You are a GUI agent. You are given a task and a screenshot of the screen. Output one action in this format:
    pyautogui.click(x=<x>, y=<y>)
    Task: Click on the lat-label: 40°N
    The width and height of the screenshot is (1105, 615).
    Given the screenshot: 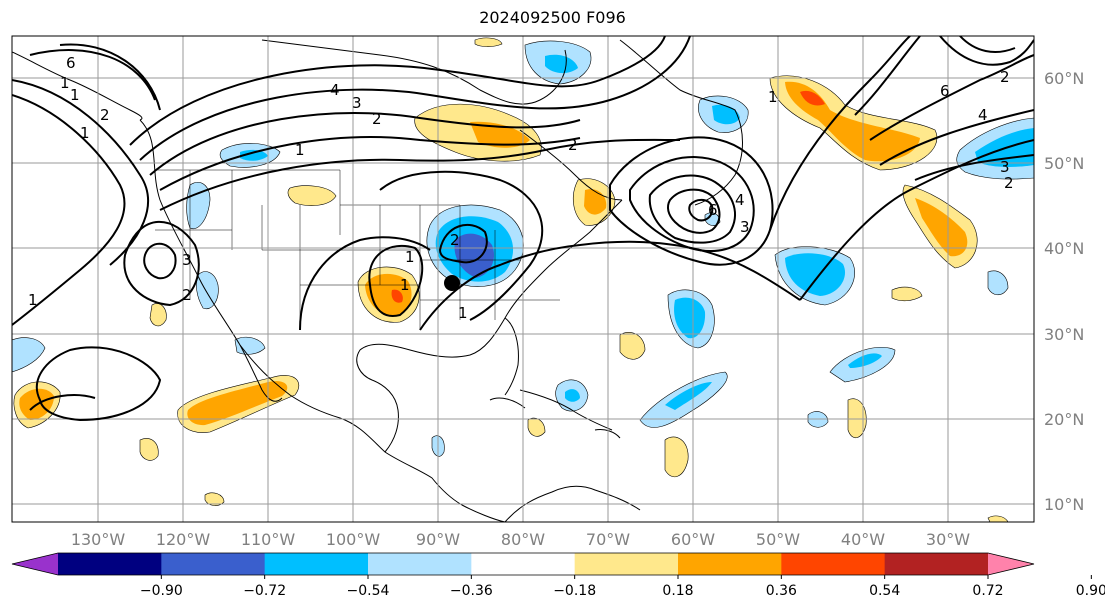 What is the action you would take?
    pyautogui.click(x=1064, y=248)
    